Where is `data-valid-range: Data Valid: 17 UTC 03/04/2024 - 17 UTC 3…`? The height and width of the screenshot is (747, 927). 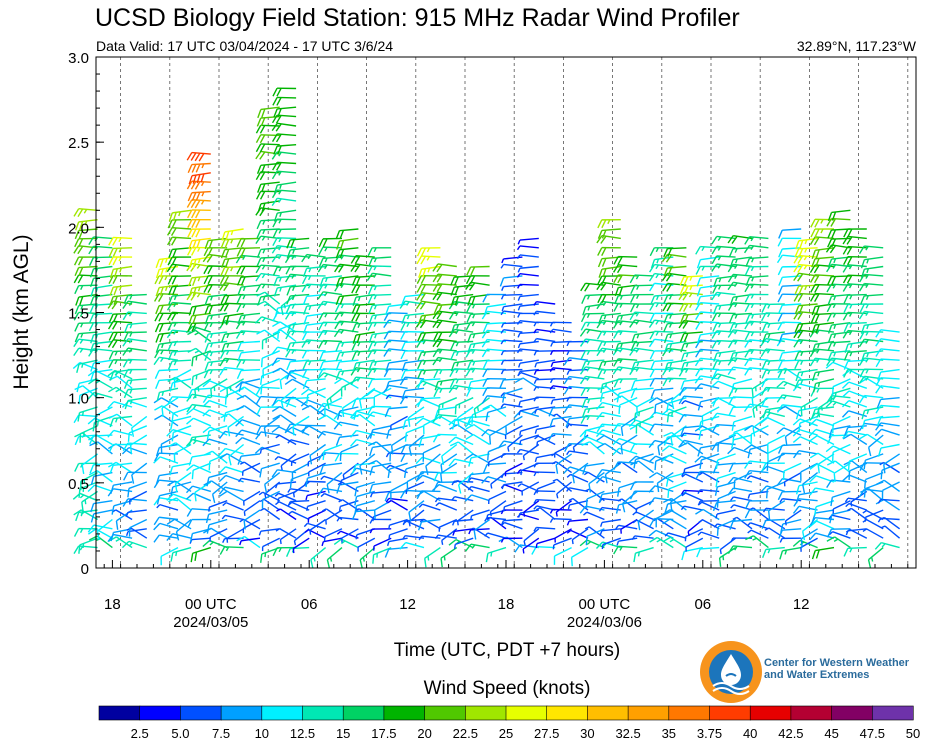 data-valid-range: Data Valid: 17 UTC 03/04/2024 - 17 UTC 3… is located at coordinates (245, 46).